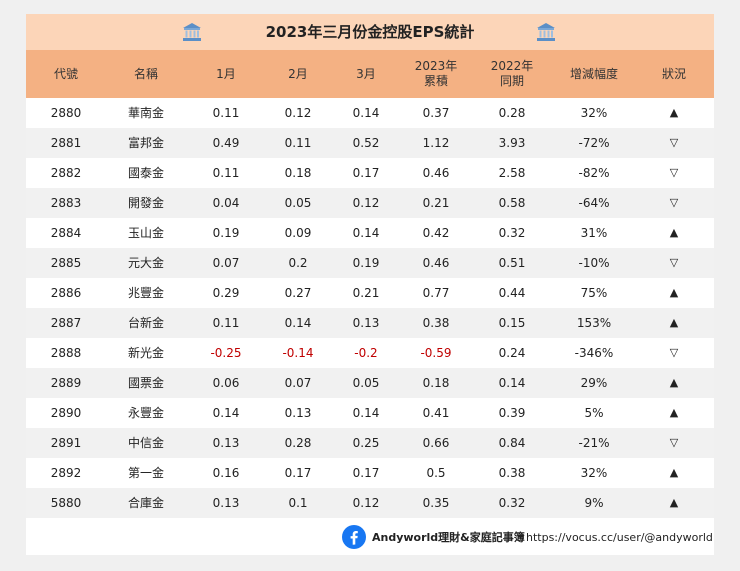 This screenshot has width=740, height=571. What do you see at coordinates (512, 353) in the screenshot?
I see `eps-prev-year: 0.24` at bounding box center [512, 353].